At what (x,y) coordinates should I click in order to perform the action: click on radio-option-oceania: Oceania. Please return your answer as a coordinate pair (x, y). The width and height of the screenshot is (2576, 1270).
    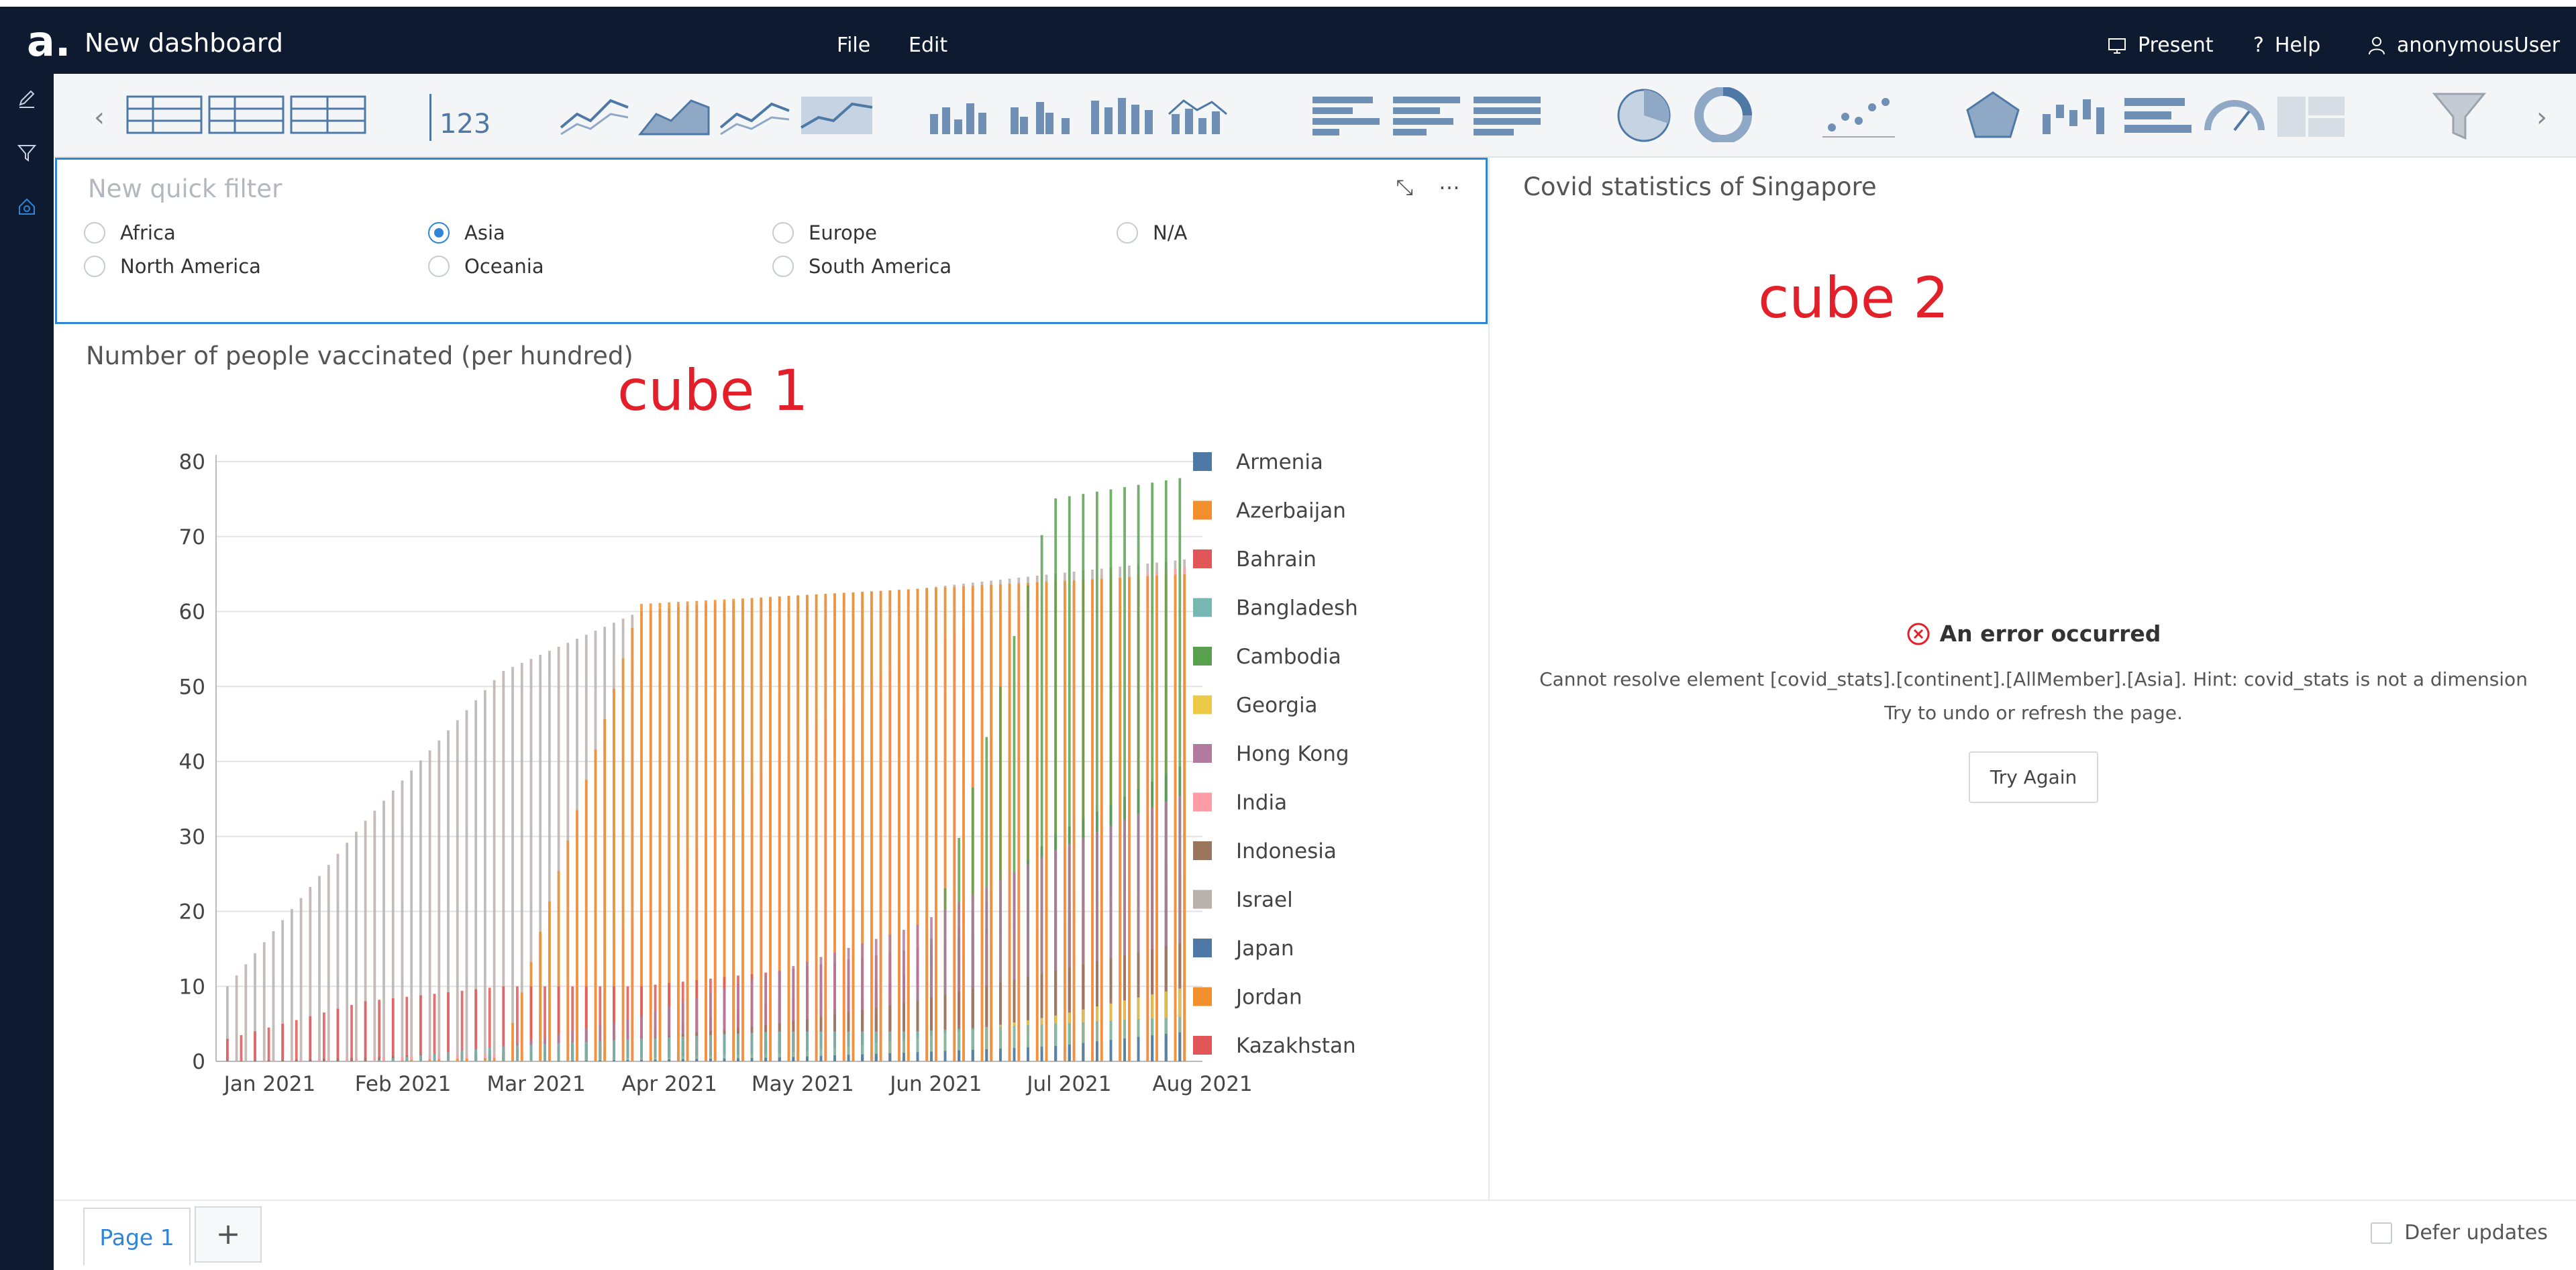
    Looking at the image, I should click on (486, 266).